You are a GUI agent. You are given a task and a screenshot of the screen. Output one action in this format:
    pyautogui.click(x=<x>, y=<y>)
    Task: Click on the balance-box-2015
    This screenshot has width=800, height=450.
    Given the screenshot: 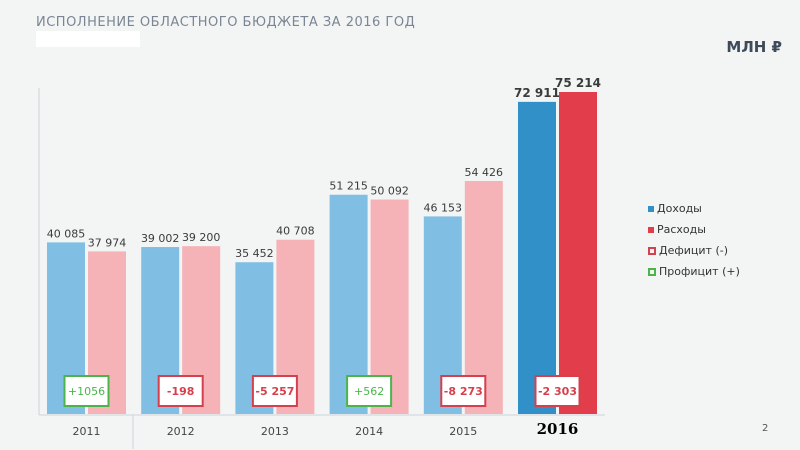 What is the action you would take?
    pyautogui.click(x=463, y=391)
    